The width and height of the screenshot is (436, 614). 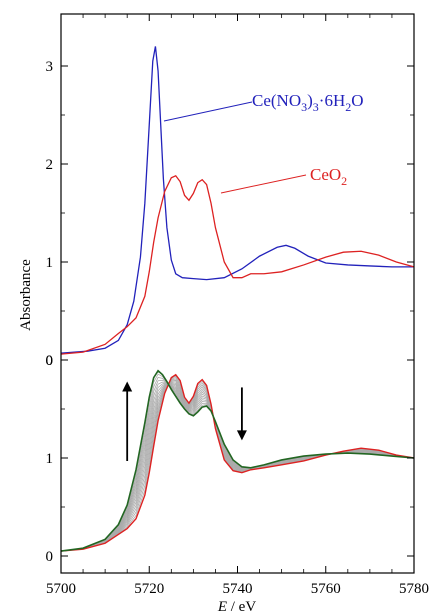 I want to click on series-label-ceria: CeO2, so click(x=328, y=176).